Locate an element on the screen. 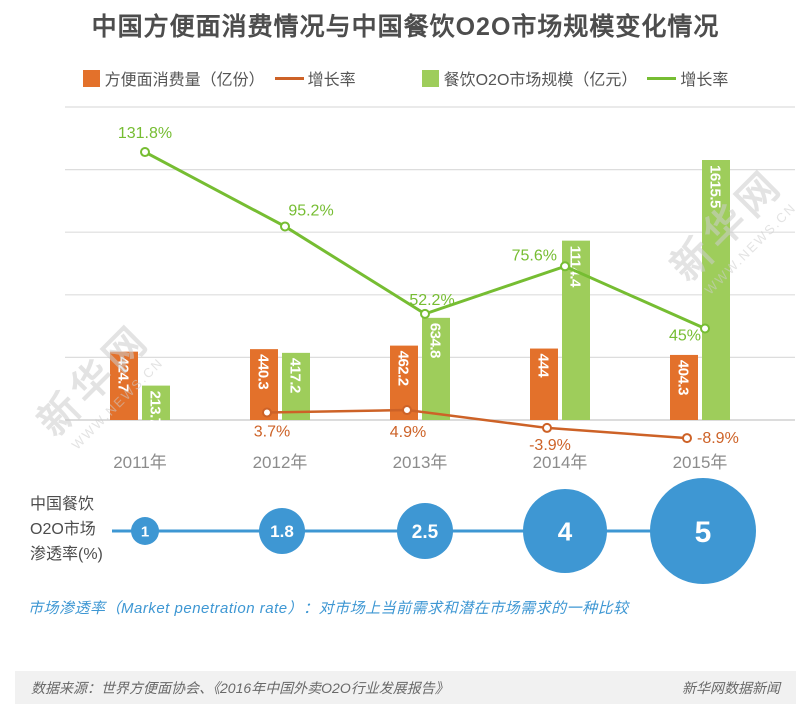 The width and height of the screenshot is (811, 704). o2o-line-swatch-icon is located at coordinates (662, 78).